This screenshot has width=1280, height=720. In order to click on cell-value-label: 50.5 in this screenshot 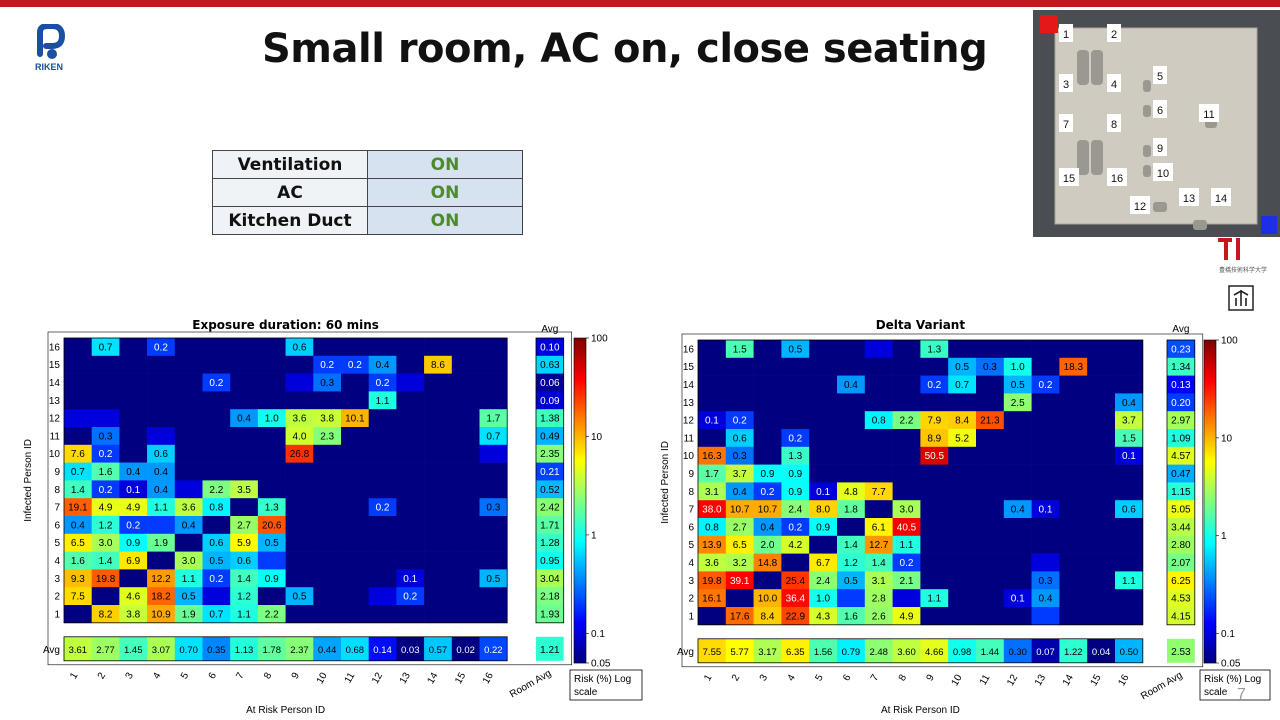, I will do `click(935, 456)`.